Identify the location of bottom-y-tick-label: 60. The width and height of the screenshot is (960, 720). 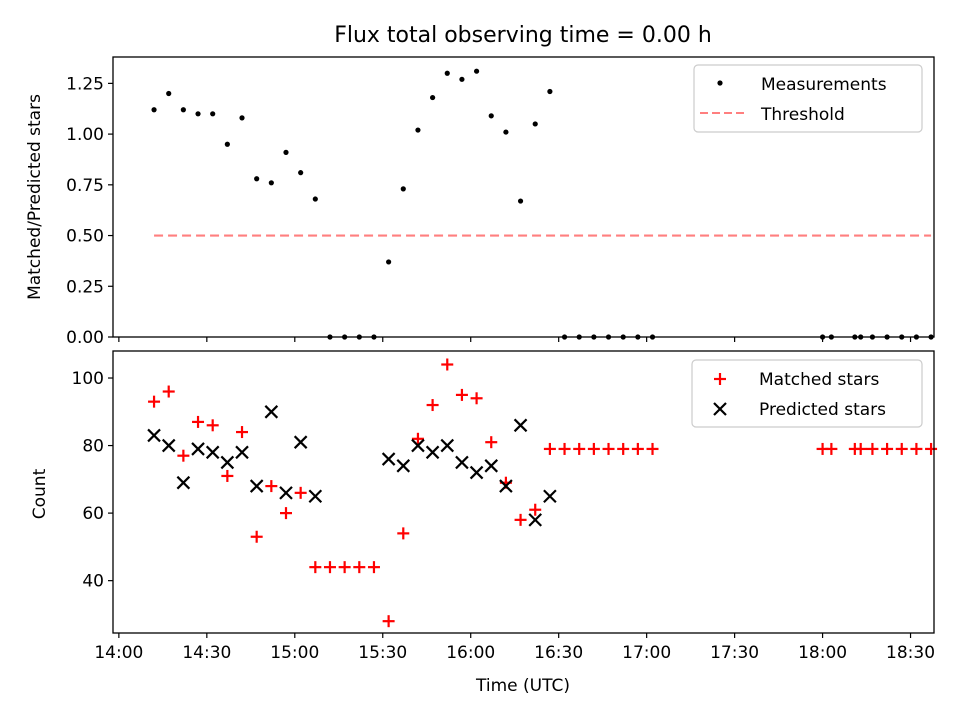
(93, 514).